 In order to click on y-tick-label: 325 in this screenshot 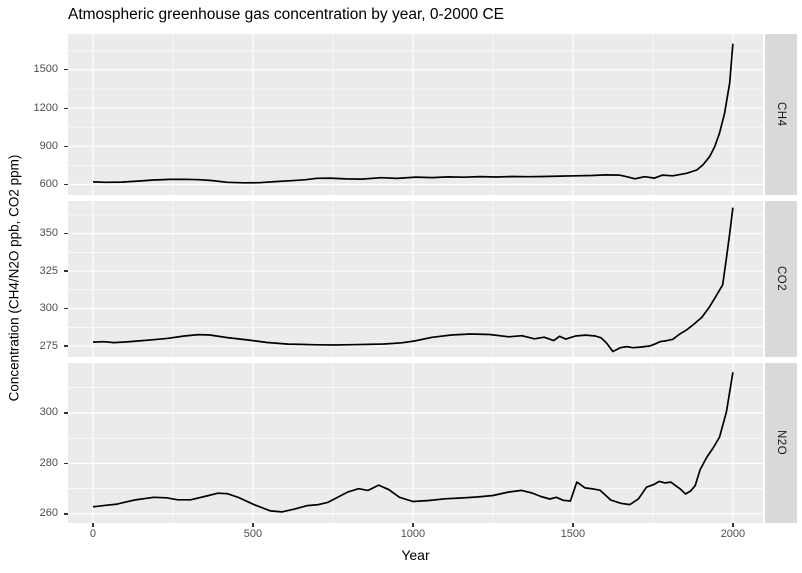, I will do `click(48, 270)`.